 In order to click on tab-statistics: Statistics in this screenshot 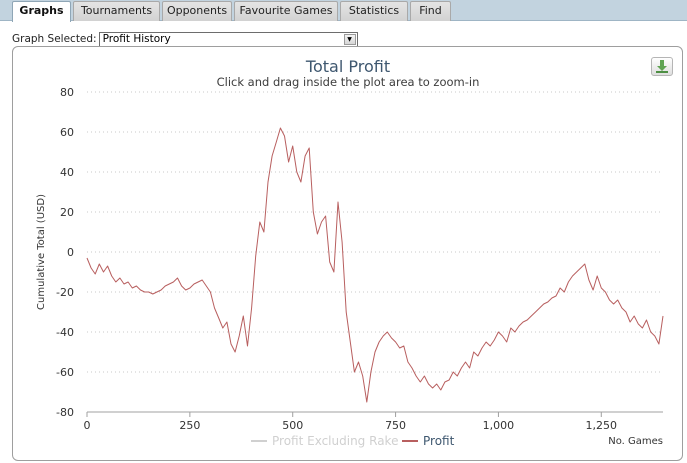, I will do `click(374, 11)`.